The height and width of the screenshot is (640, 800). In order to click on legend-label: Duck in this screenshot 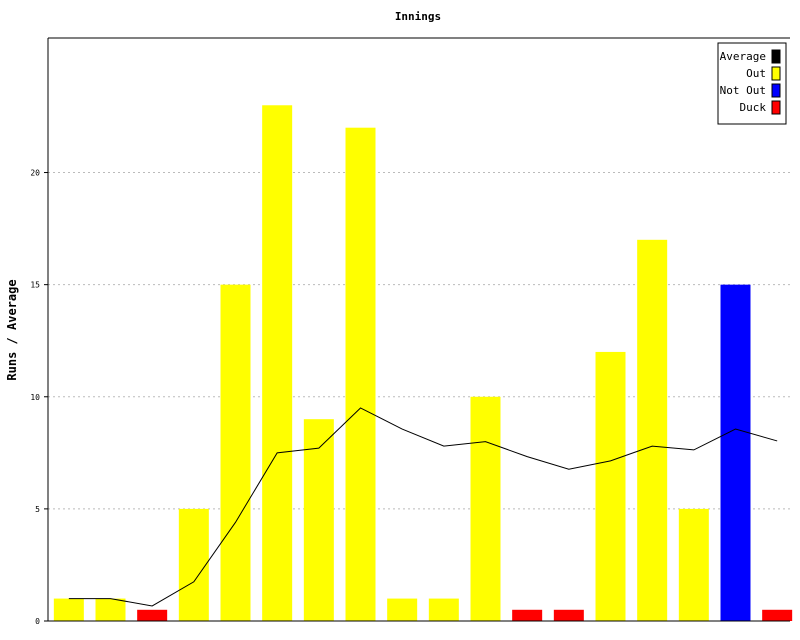, I will do `click(753, 107)`.